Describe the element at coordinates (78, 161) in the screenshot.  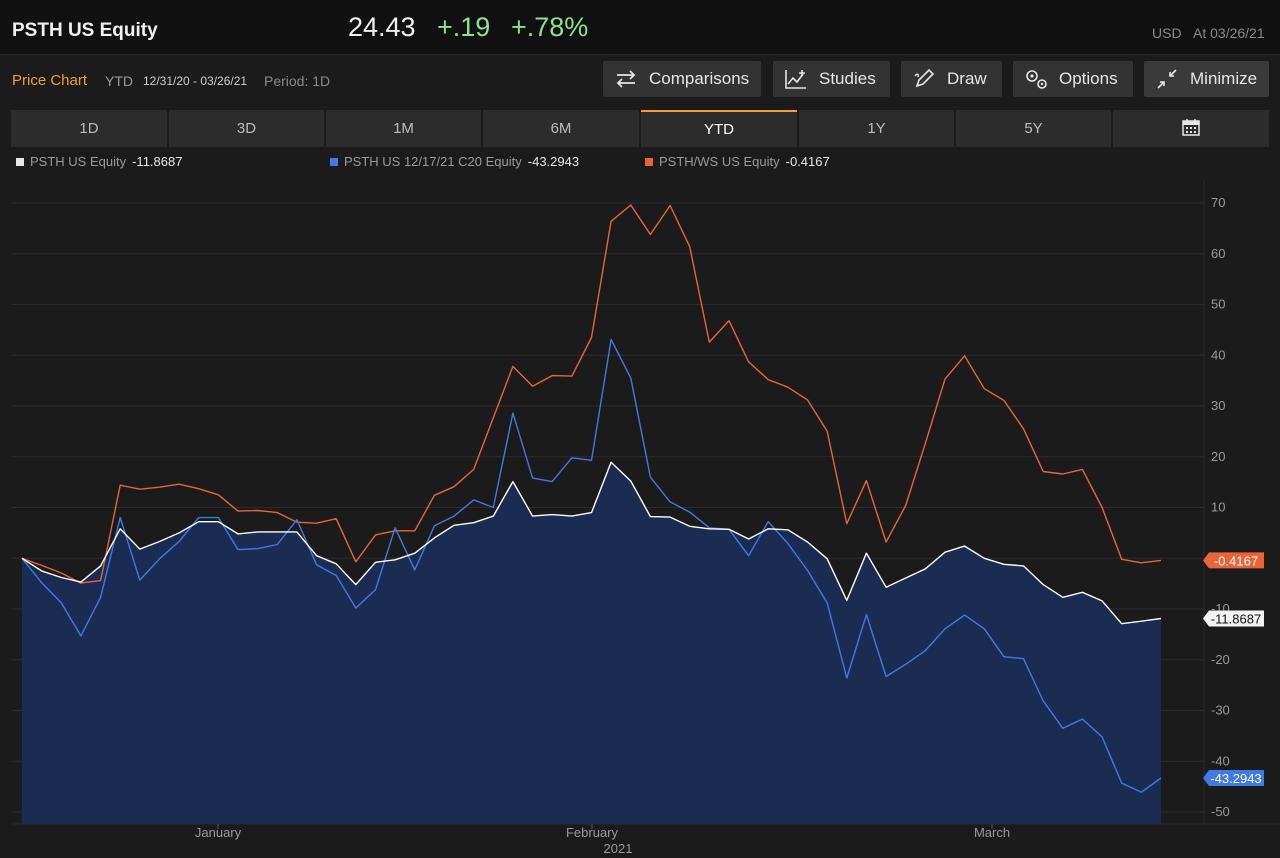
I see `legend-series-name: PSTH US Equity` at that location.